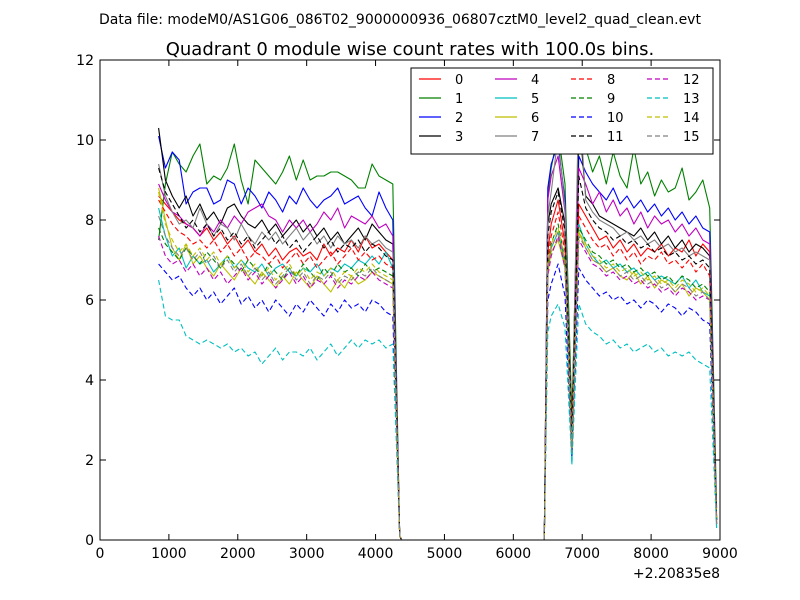  What do you see at coordinates (651, 554) in the screenshot?
I see `x-tick-label: 8000` at bounding box center [651, 554].